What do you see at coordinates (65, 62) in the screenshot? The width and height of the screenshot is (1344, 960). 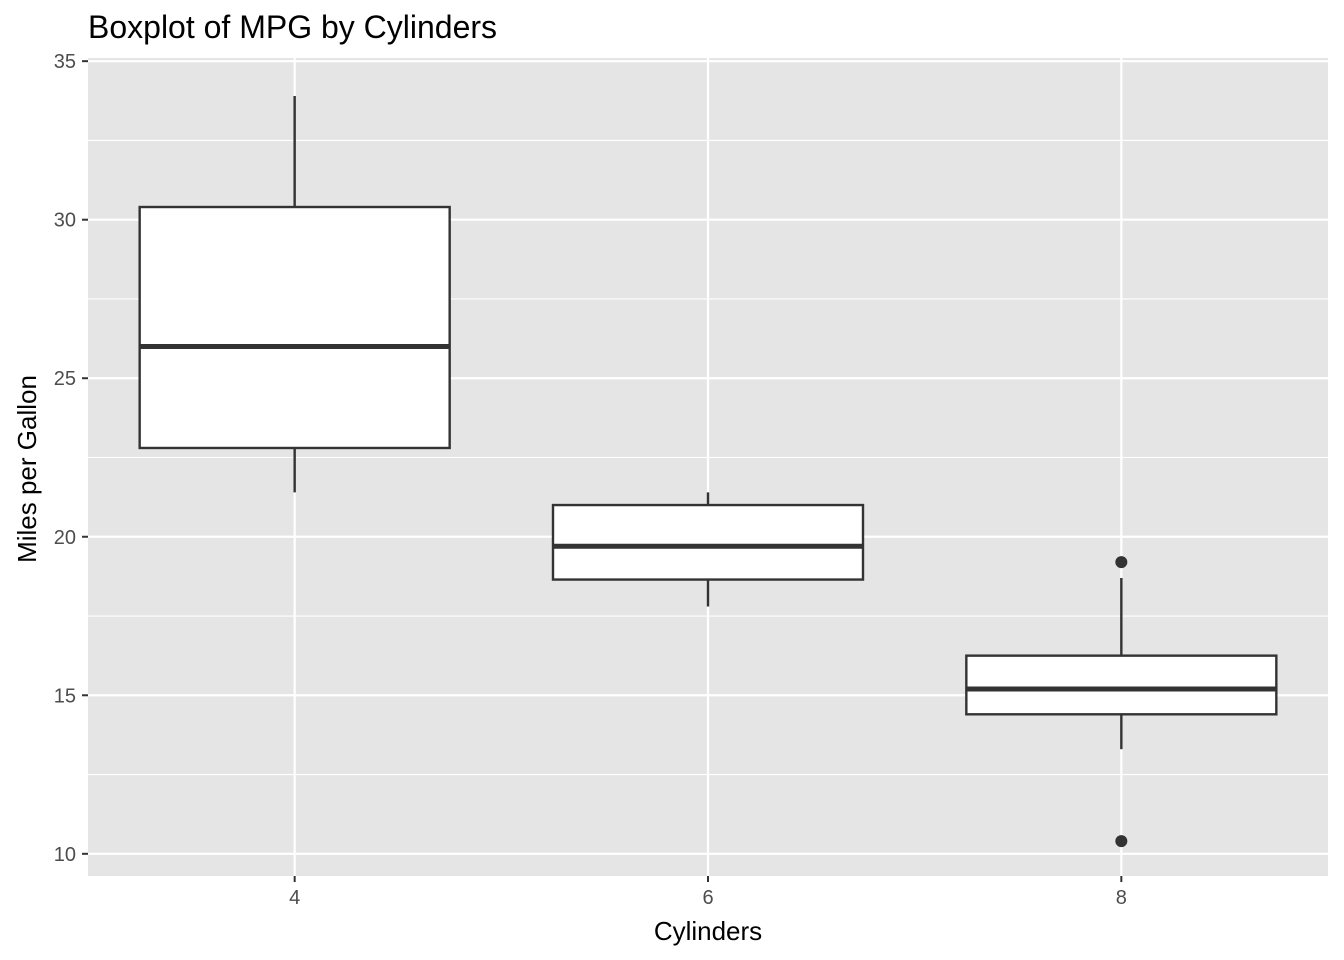 I see `y-tick-label: 35` at bounding box center [65, 62].